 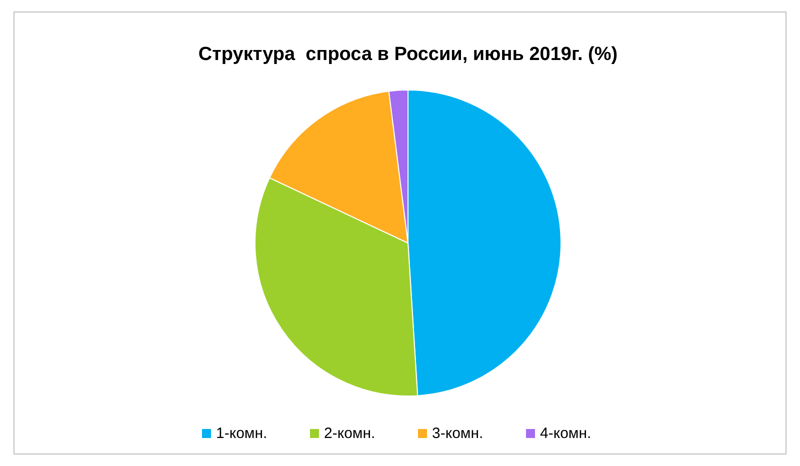 What do you see at coordinates (242, 433) in the screenshot?
I see `legend-label: 1-комн.` at bounding box center [242, 433].